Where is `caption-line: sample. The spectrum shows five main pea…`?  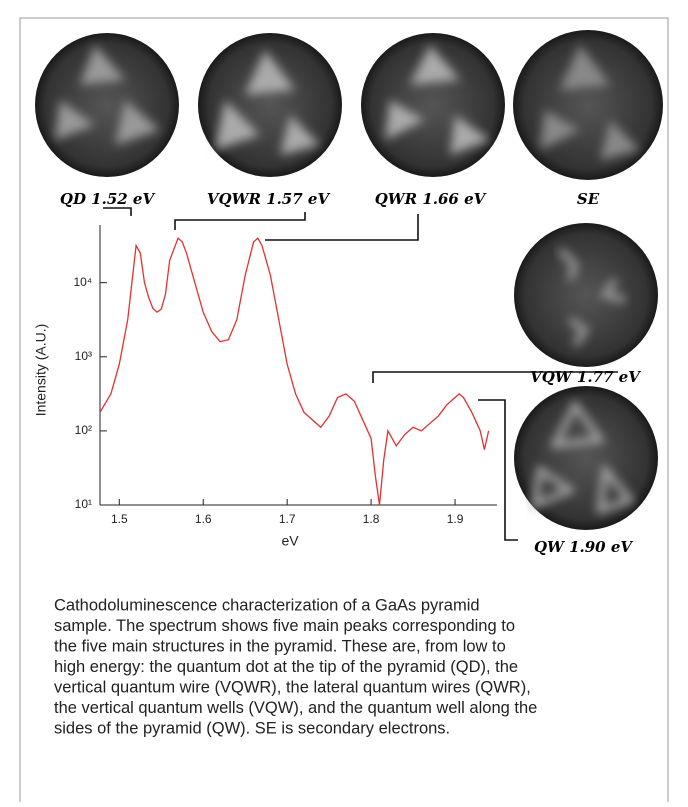 caption-line: sample. The spectrum shows five main pea… is located at coordinates (284, 626).